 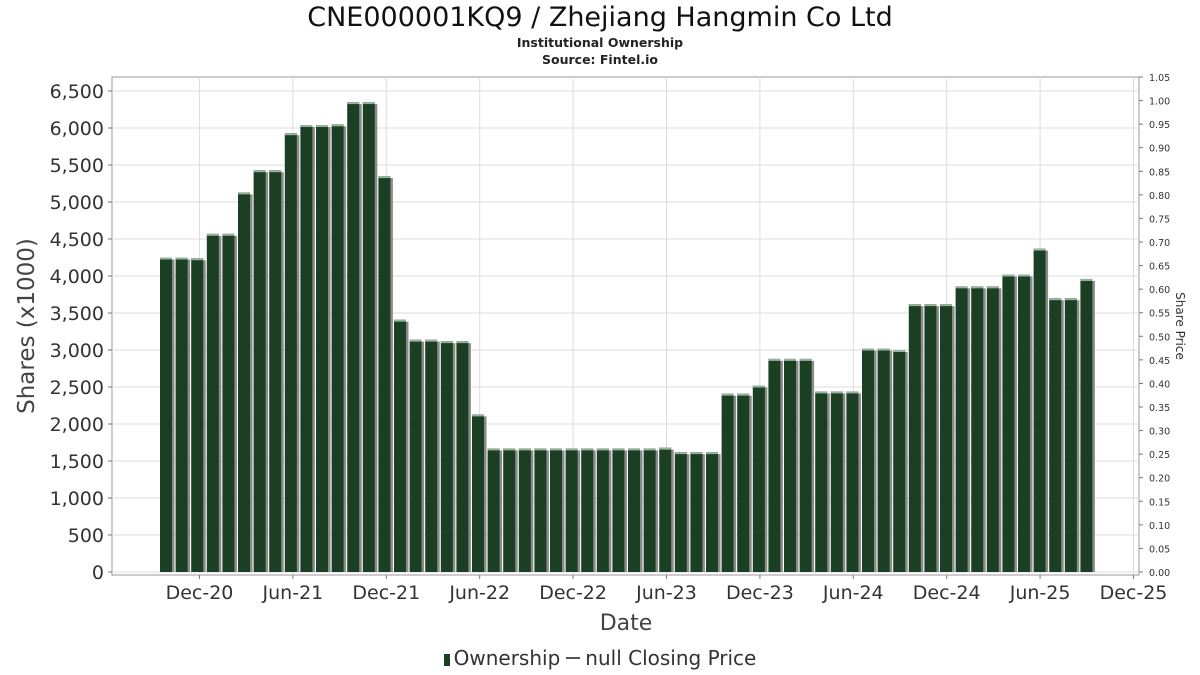 What do you see at coordinates (1159, 219) in the screenshot?
I see `y2-tick-label: 0.75` at bounding box center [1159, 219].